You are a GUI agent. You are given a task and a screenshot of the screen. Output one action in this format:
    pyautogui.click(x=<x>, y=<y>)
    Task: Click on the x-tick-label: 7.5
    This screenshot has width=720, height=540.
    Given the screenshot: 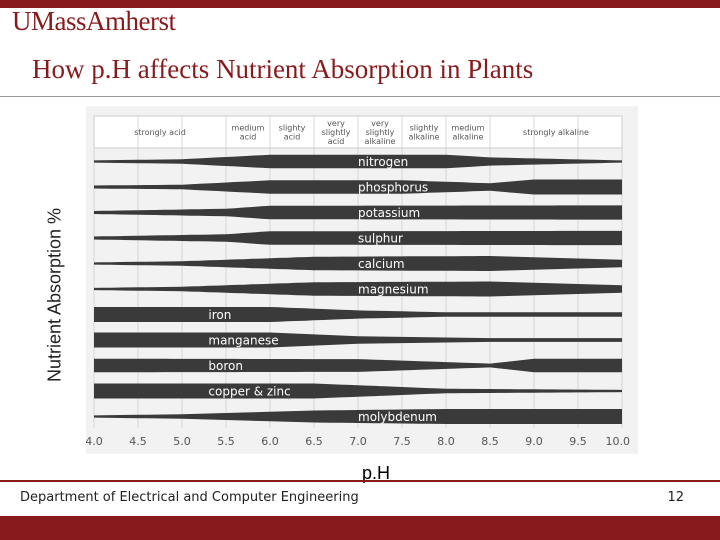 What is the action you would take?
    pyautogui.click(x=402, y=441)
    